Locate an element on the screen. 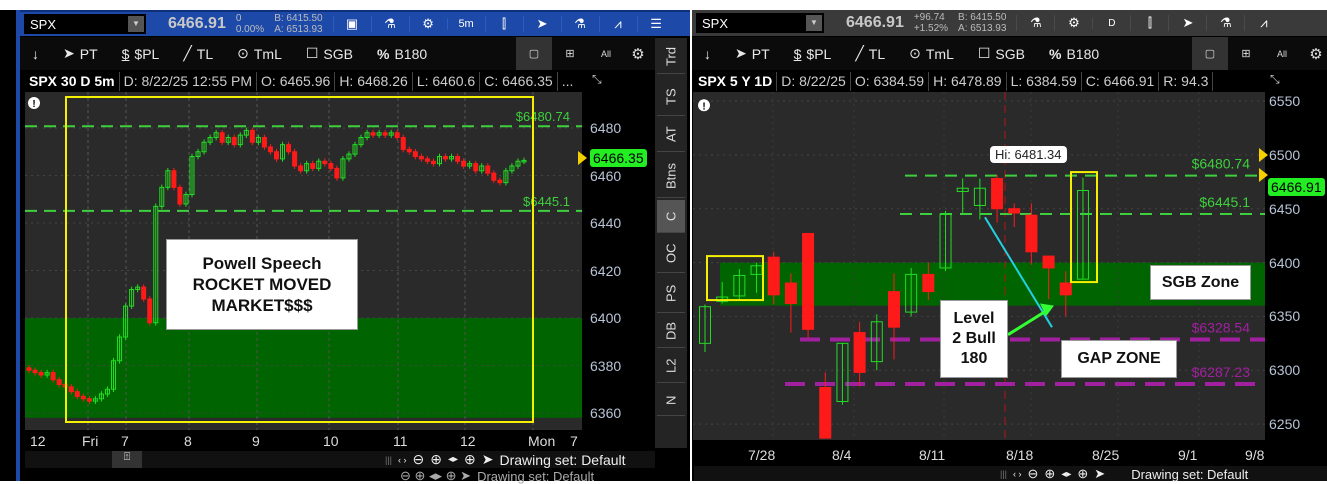 This screenshot has height=484, width=1327. rectangle-icon: ☐ is located at coordinates (312, 53).